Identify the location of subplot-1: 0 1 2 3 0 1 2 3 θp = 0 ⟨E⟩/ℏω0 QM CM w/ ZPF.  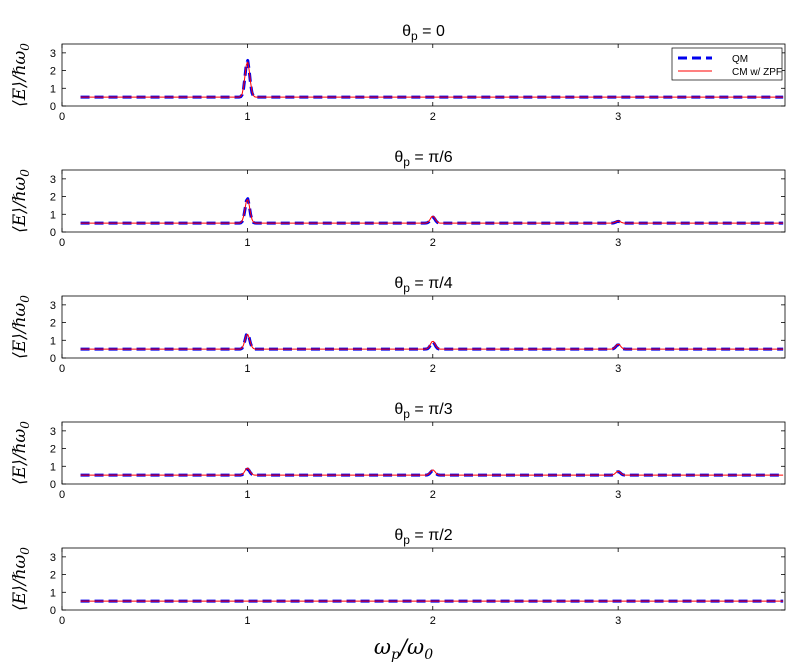
(398, 73).